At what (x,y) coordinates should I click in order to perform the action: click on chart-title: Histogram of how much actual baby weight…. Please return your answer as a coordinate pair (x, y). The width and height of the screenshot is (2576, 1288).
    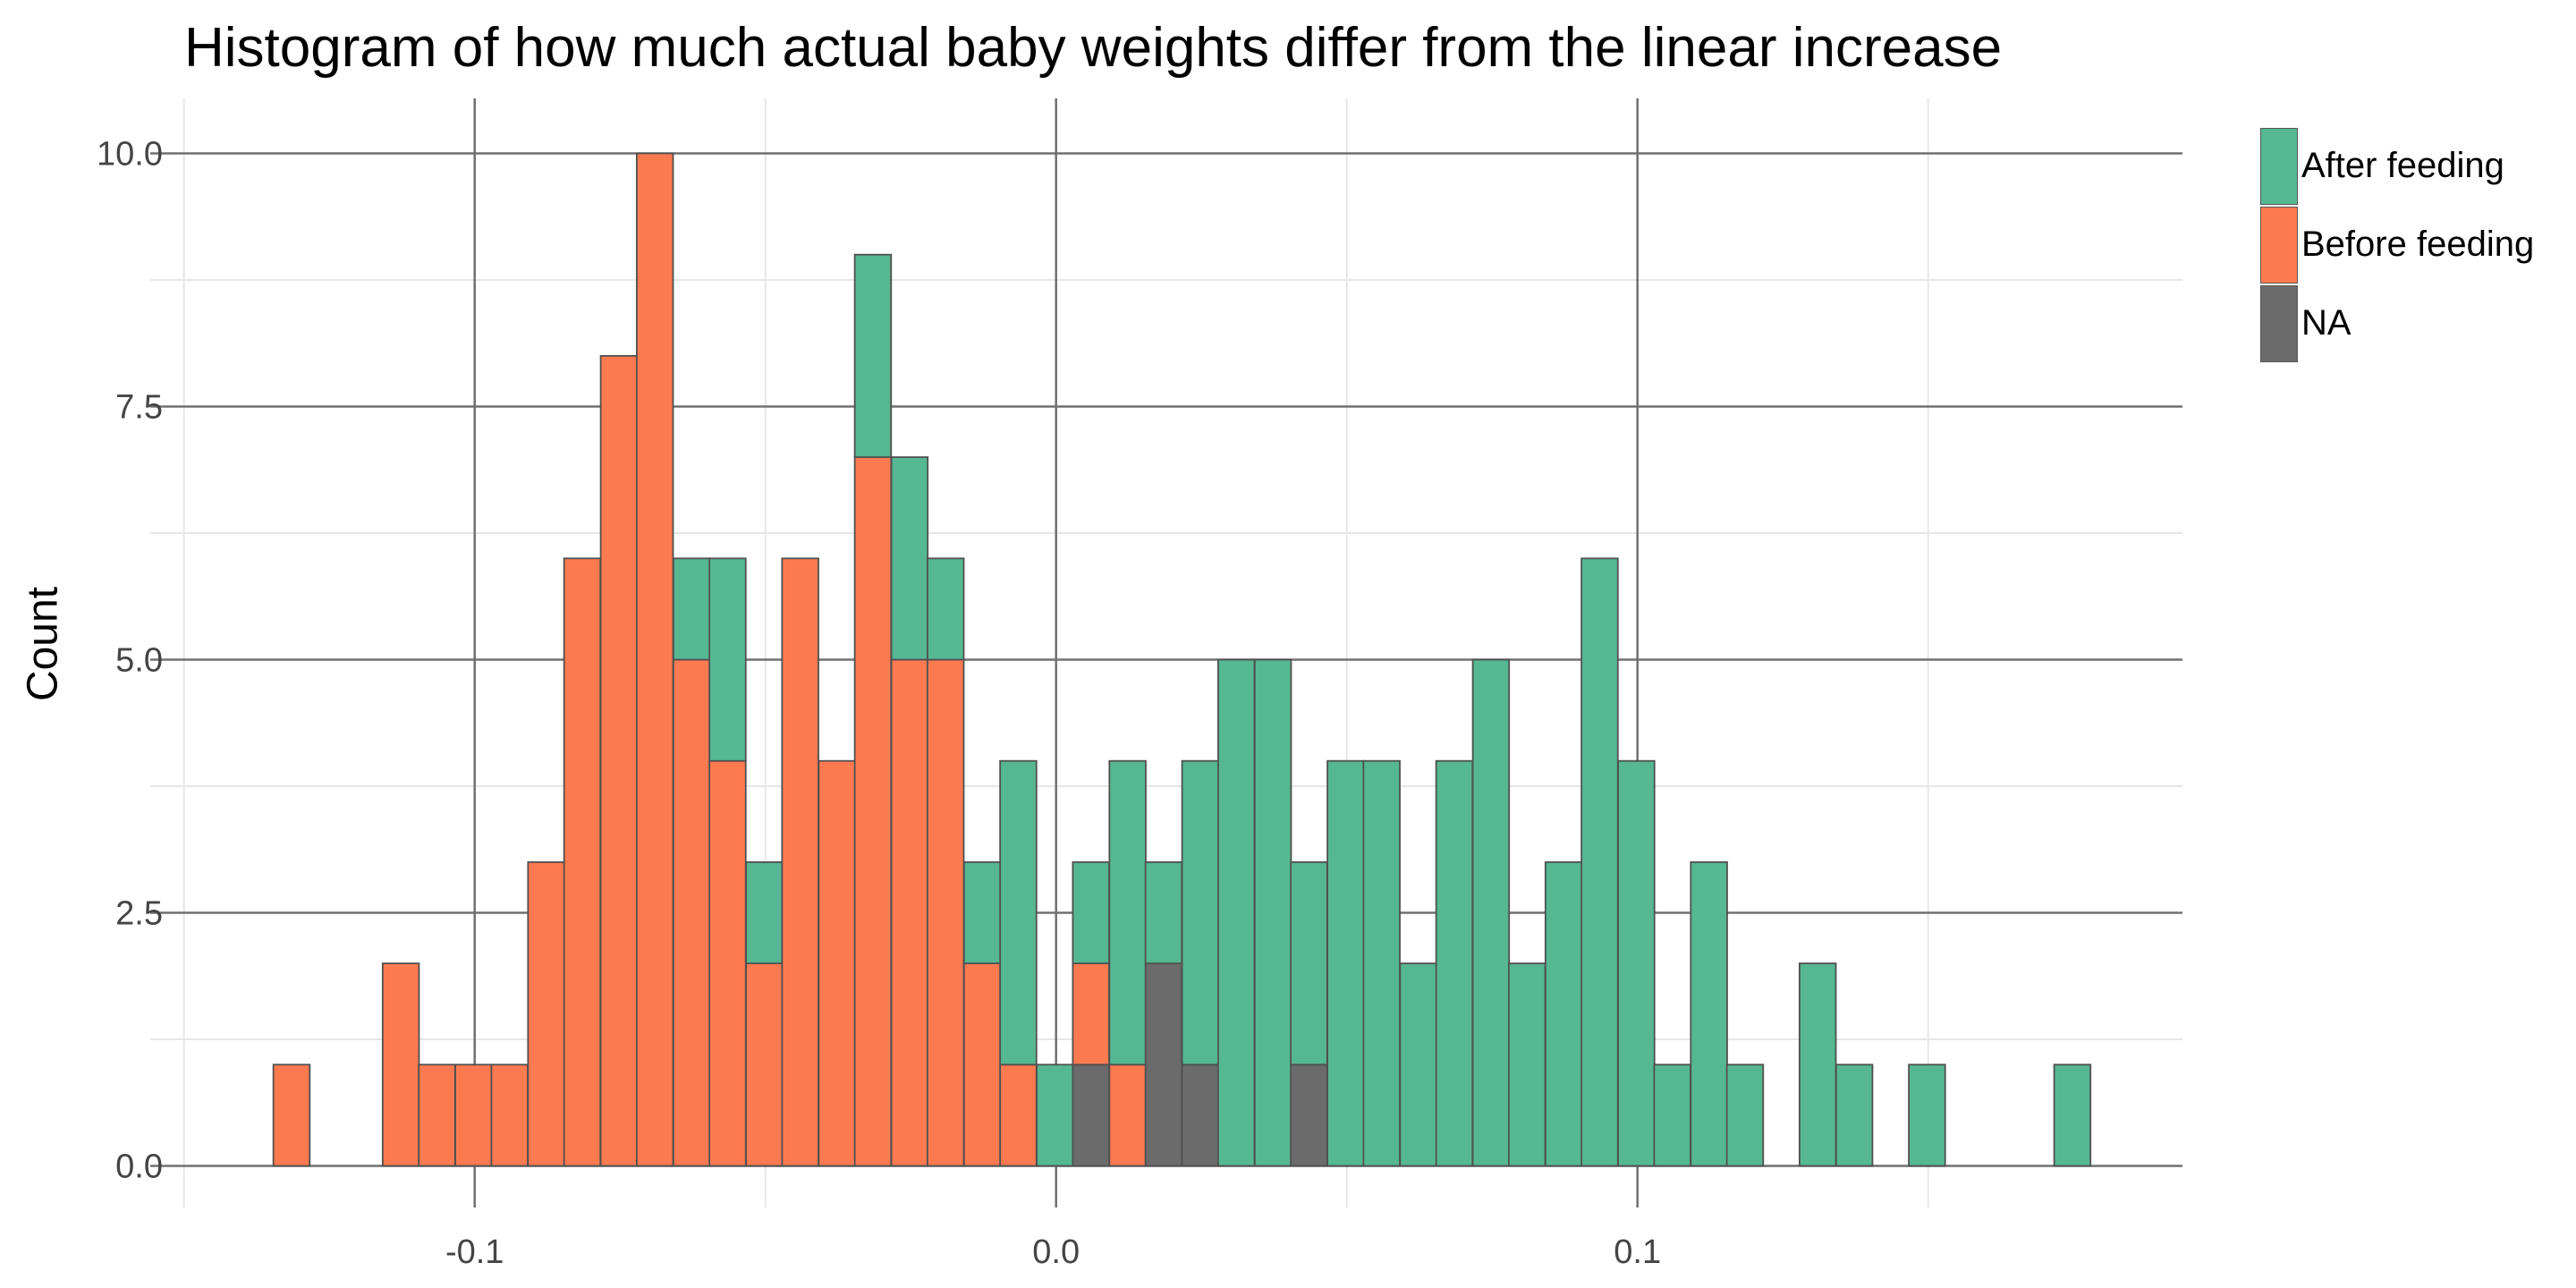
    Looking at the image, I should click on (1093, 48).